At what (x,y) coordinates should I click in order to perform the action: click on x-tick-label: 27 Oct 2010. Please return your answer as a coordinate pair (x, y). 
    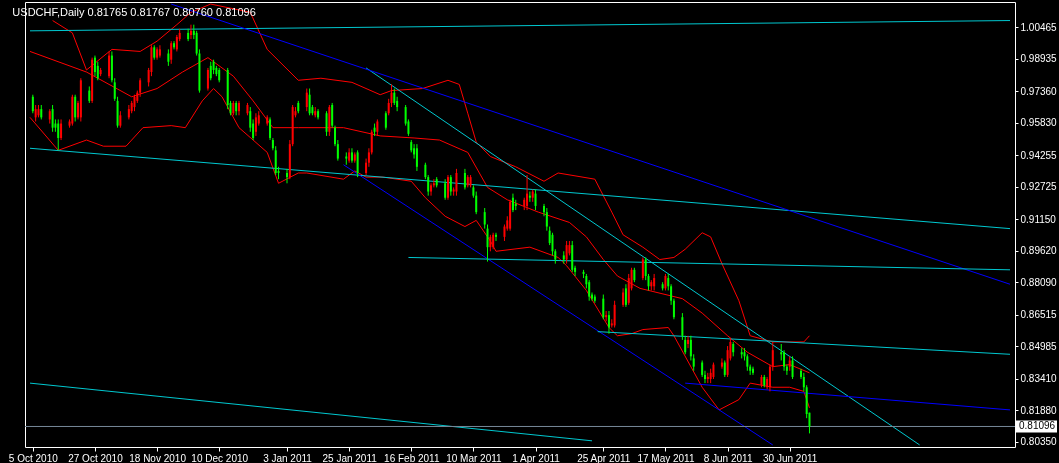
    Looking at the image, I should click on (96, 457).